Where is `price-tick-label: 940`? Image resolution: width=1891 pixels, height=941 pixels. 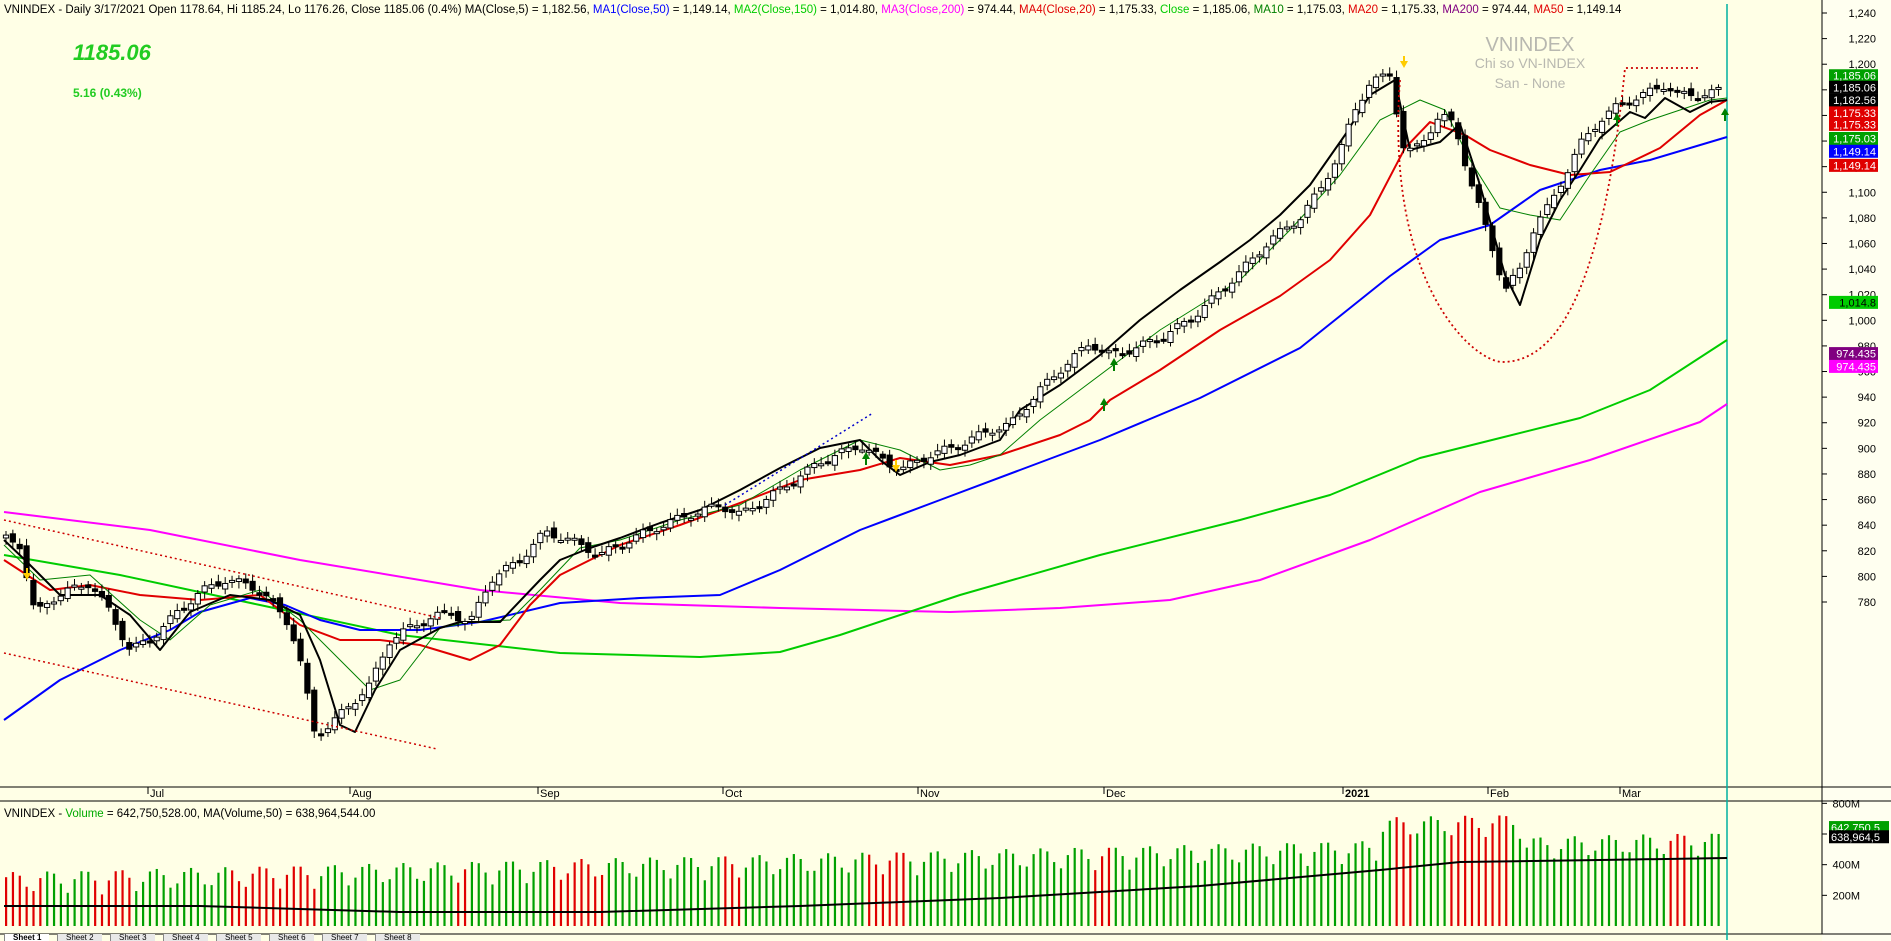
price-tick-label: 940 is located at coordinates (1867, 398).